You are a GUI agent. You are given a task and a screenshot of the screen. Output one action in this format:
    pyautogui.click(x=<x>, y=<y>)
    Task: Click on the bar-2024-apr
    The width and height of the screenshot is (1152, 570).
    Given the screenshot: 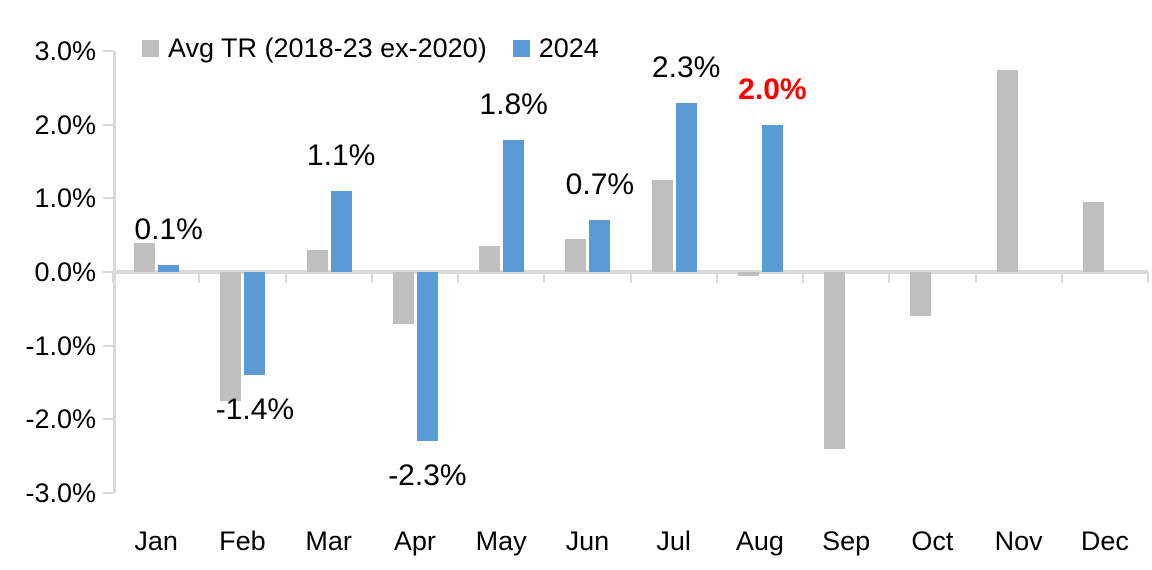 What is the action you would take?
    pyautogui.click(x=427, y=356)
    